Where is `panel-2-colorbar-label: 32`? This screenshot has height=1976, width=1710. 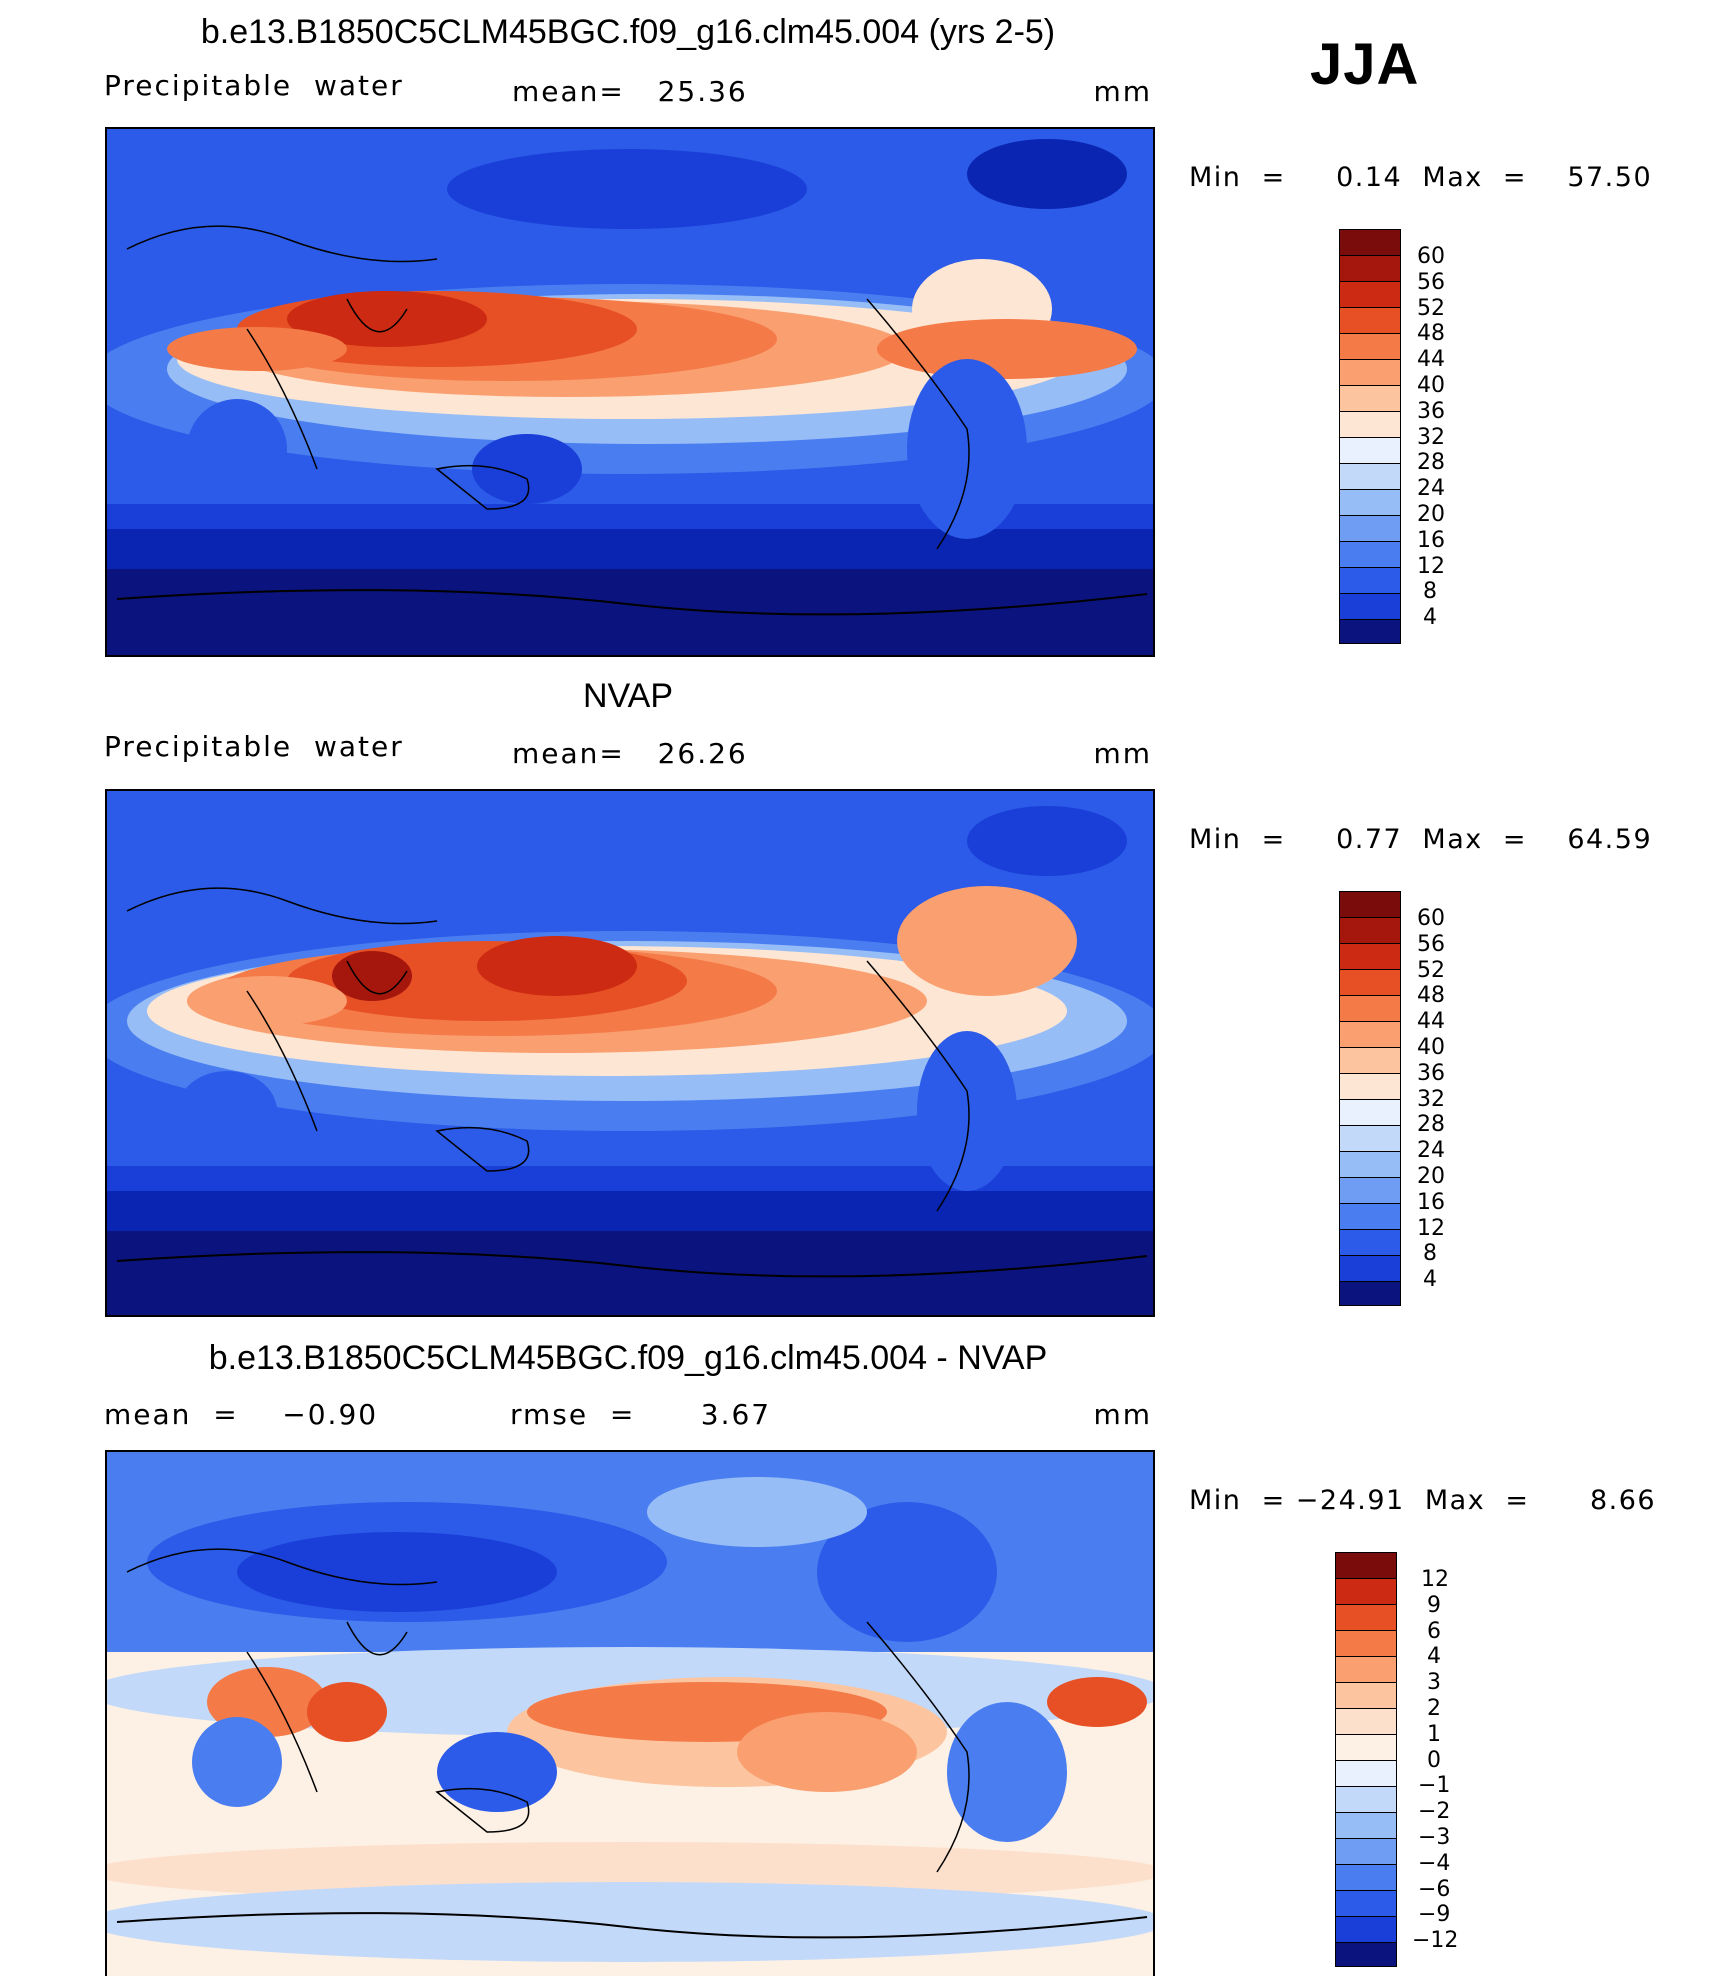
panel-2-colorbar-label: 32 is located at coordinates (1431, 1099).